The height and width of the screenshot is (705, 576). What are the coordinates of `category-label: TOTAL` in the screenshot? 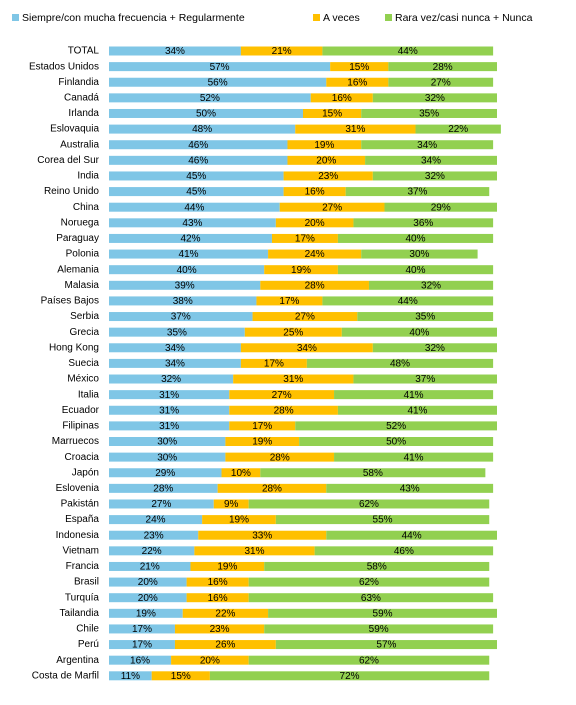 It's located at (84, 51).